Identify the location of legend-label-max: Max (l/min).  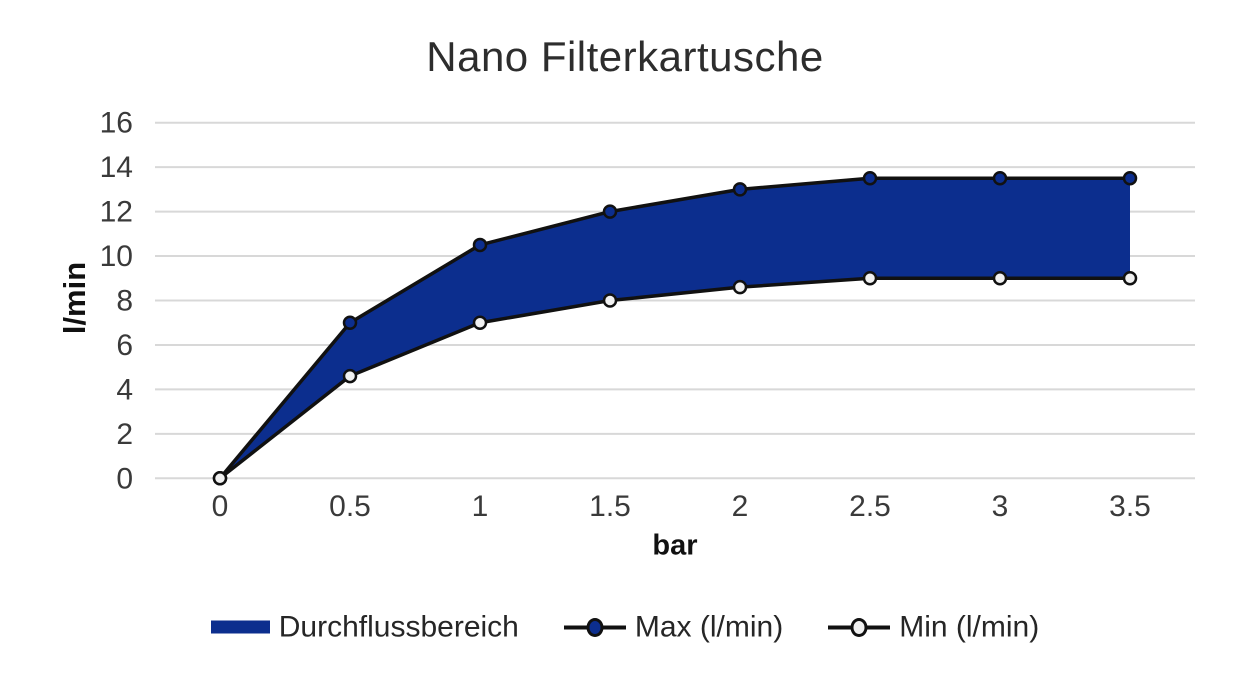
(709, 627).